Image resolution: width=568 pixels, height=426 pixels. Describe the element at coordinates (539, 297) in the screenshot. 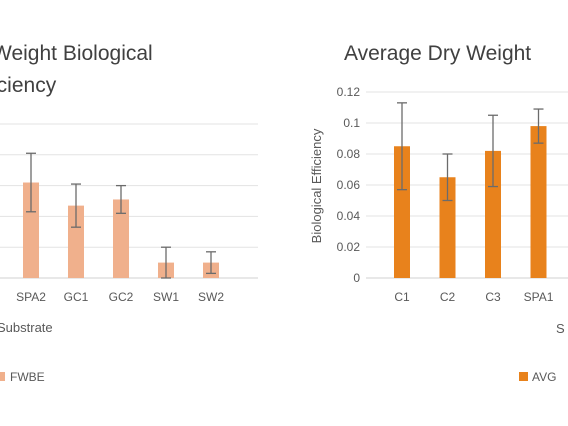

I see `right-x-tick-label: SPA1` at that location.